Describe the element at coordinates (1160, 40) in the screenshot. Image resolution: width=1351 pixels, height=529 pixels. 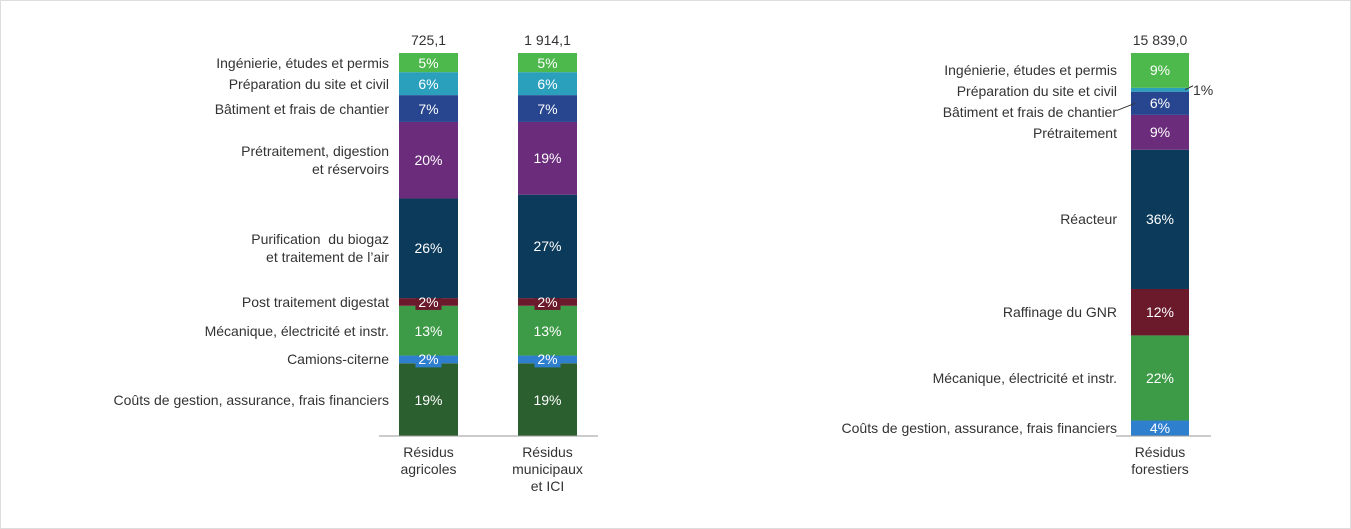
I see `total-label: 15 839,0` at that location.